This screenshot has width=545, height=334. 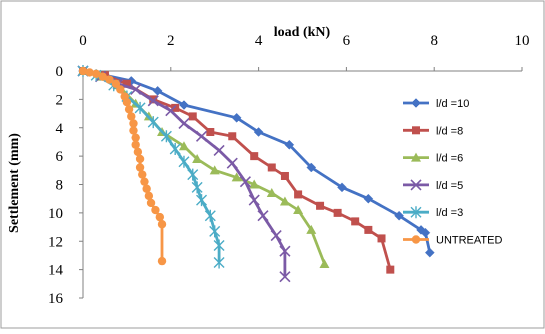 What do you see at coordinates (433, 158) in the screenshot?
I see `legend-entry: l/d =6` at bounding box center [433, 158].